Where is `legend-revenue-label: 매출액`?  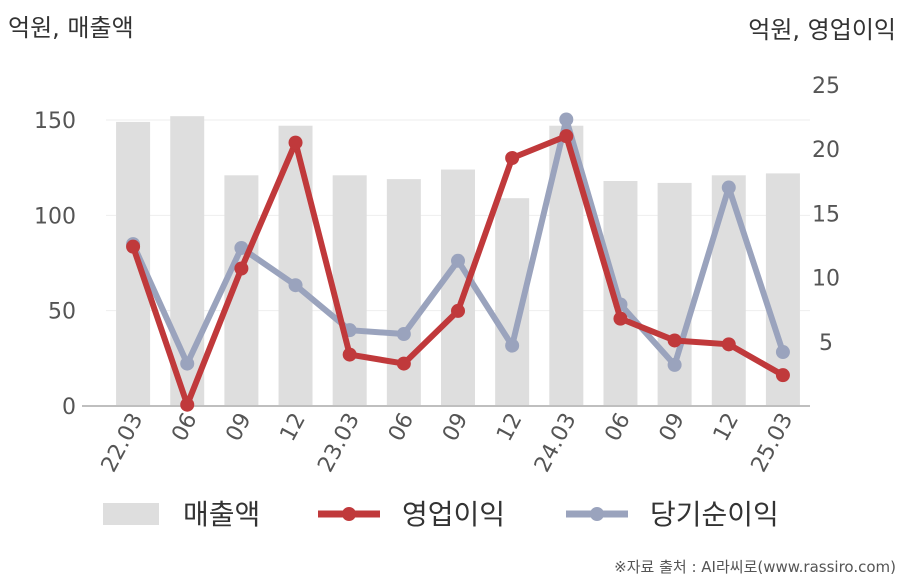
legend-revenue-label: 매출액 is located at coordinates (221, 514).